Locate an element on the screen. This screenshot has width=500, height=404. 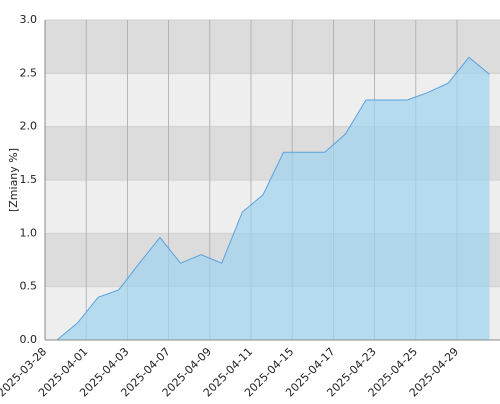
y-tick-label: 3.0 is located at coordinates (29, 19).